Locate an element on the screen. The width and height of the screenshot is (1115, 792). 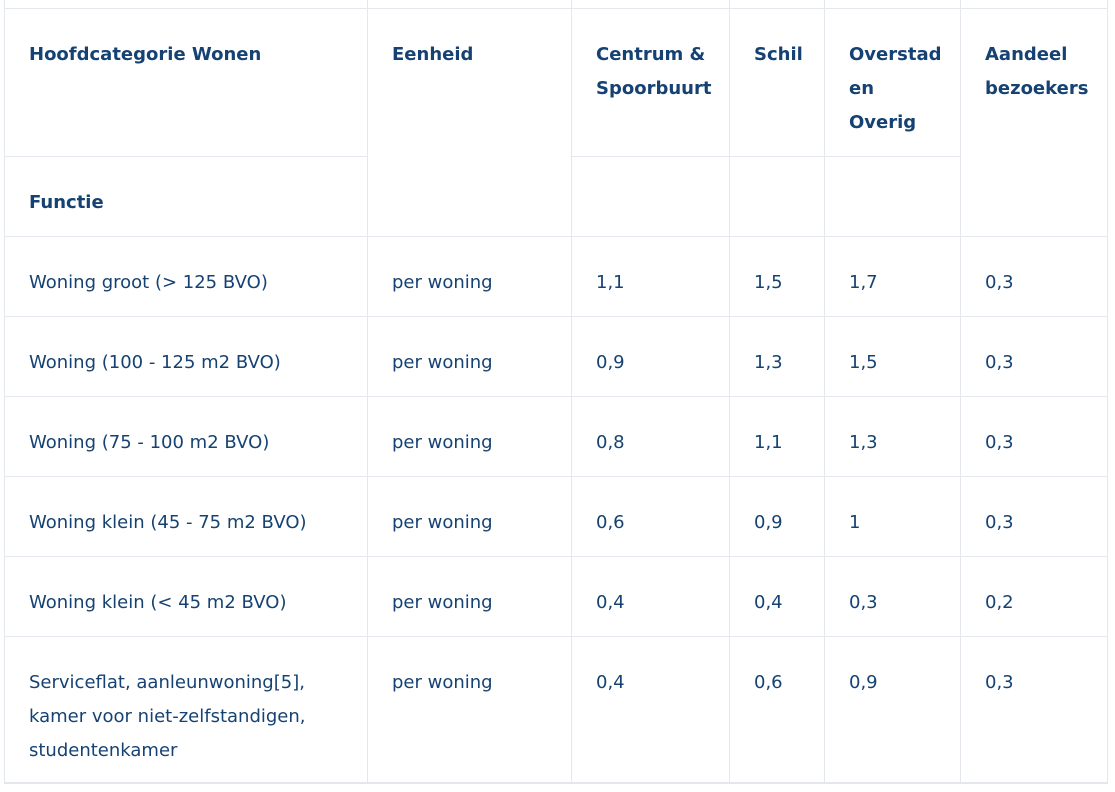
functie-cell: Woning (75 - 100 m2 BVO) is located at coordinates (186, 436).